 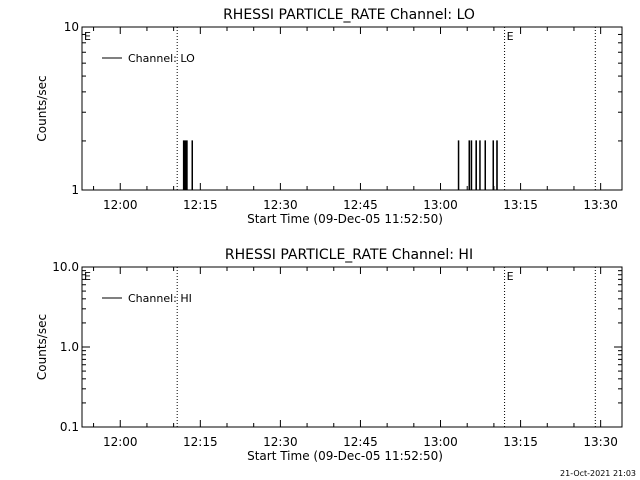 I want to click on legend-label: Channel: LO, so click(x=161, y=58).